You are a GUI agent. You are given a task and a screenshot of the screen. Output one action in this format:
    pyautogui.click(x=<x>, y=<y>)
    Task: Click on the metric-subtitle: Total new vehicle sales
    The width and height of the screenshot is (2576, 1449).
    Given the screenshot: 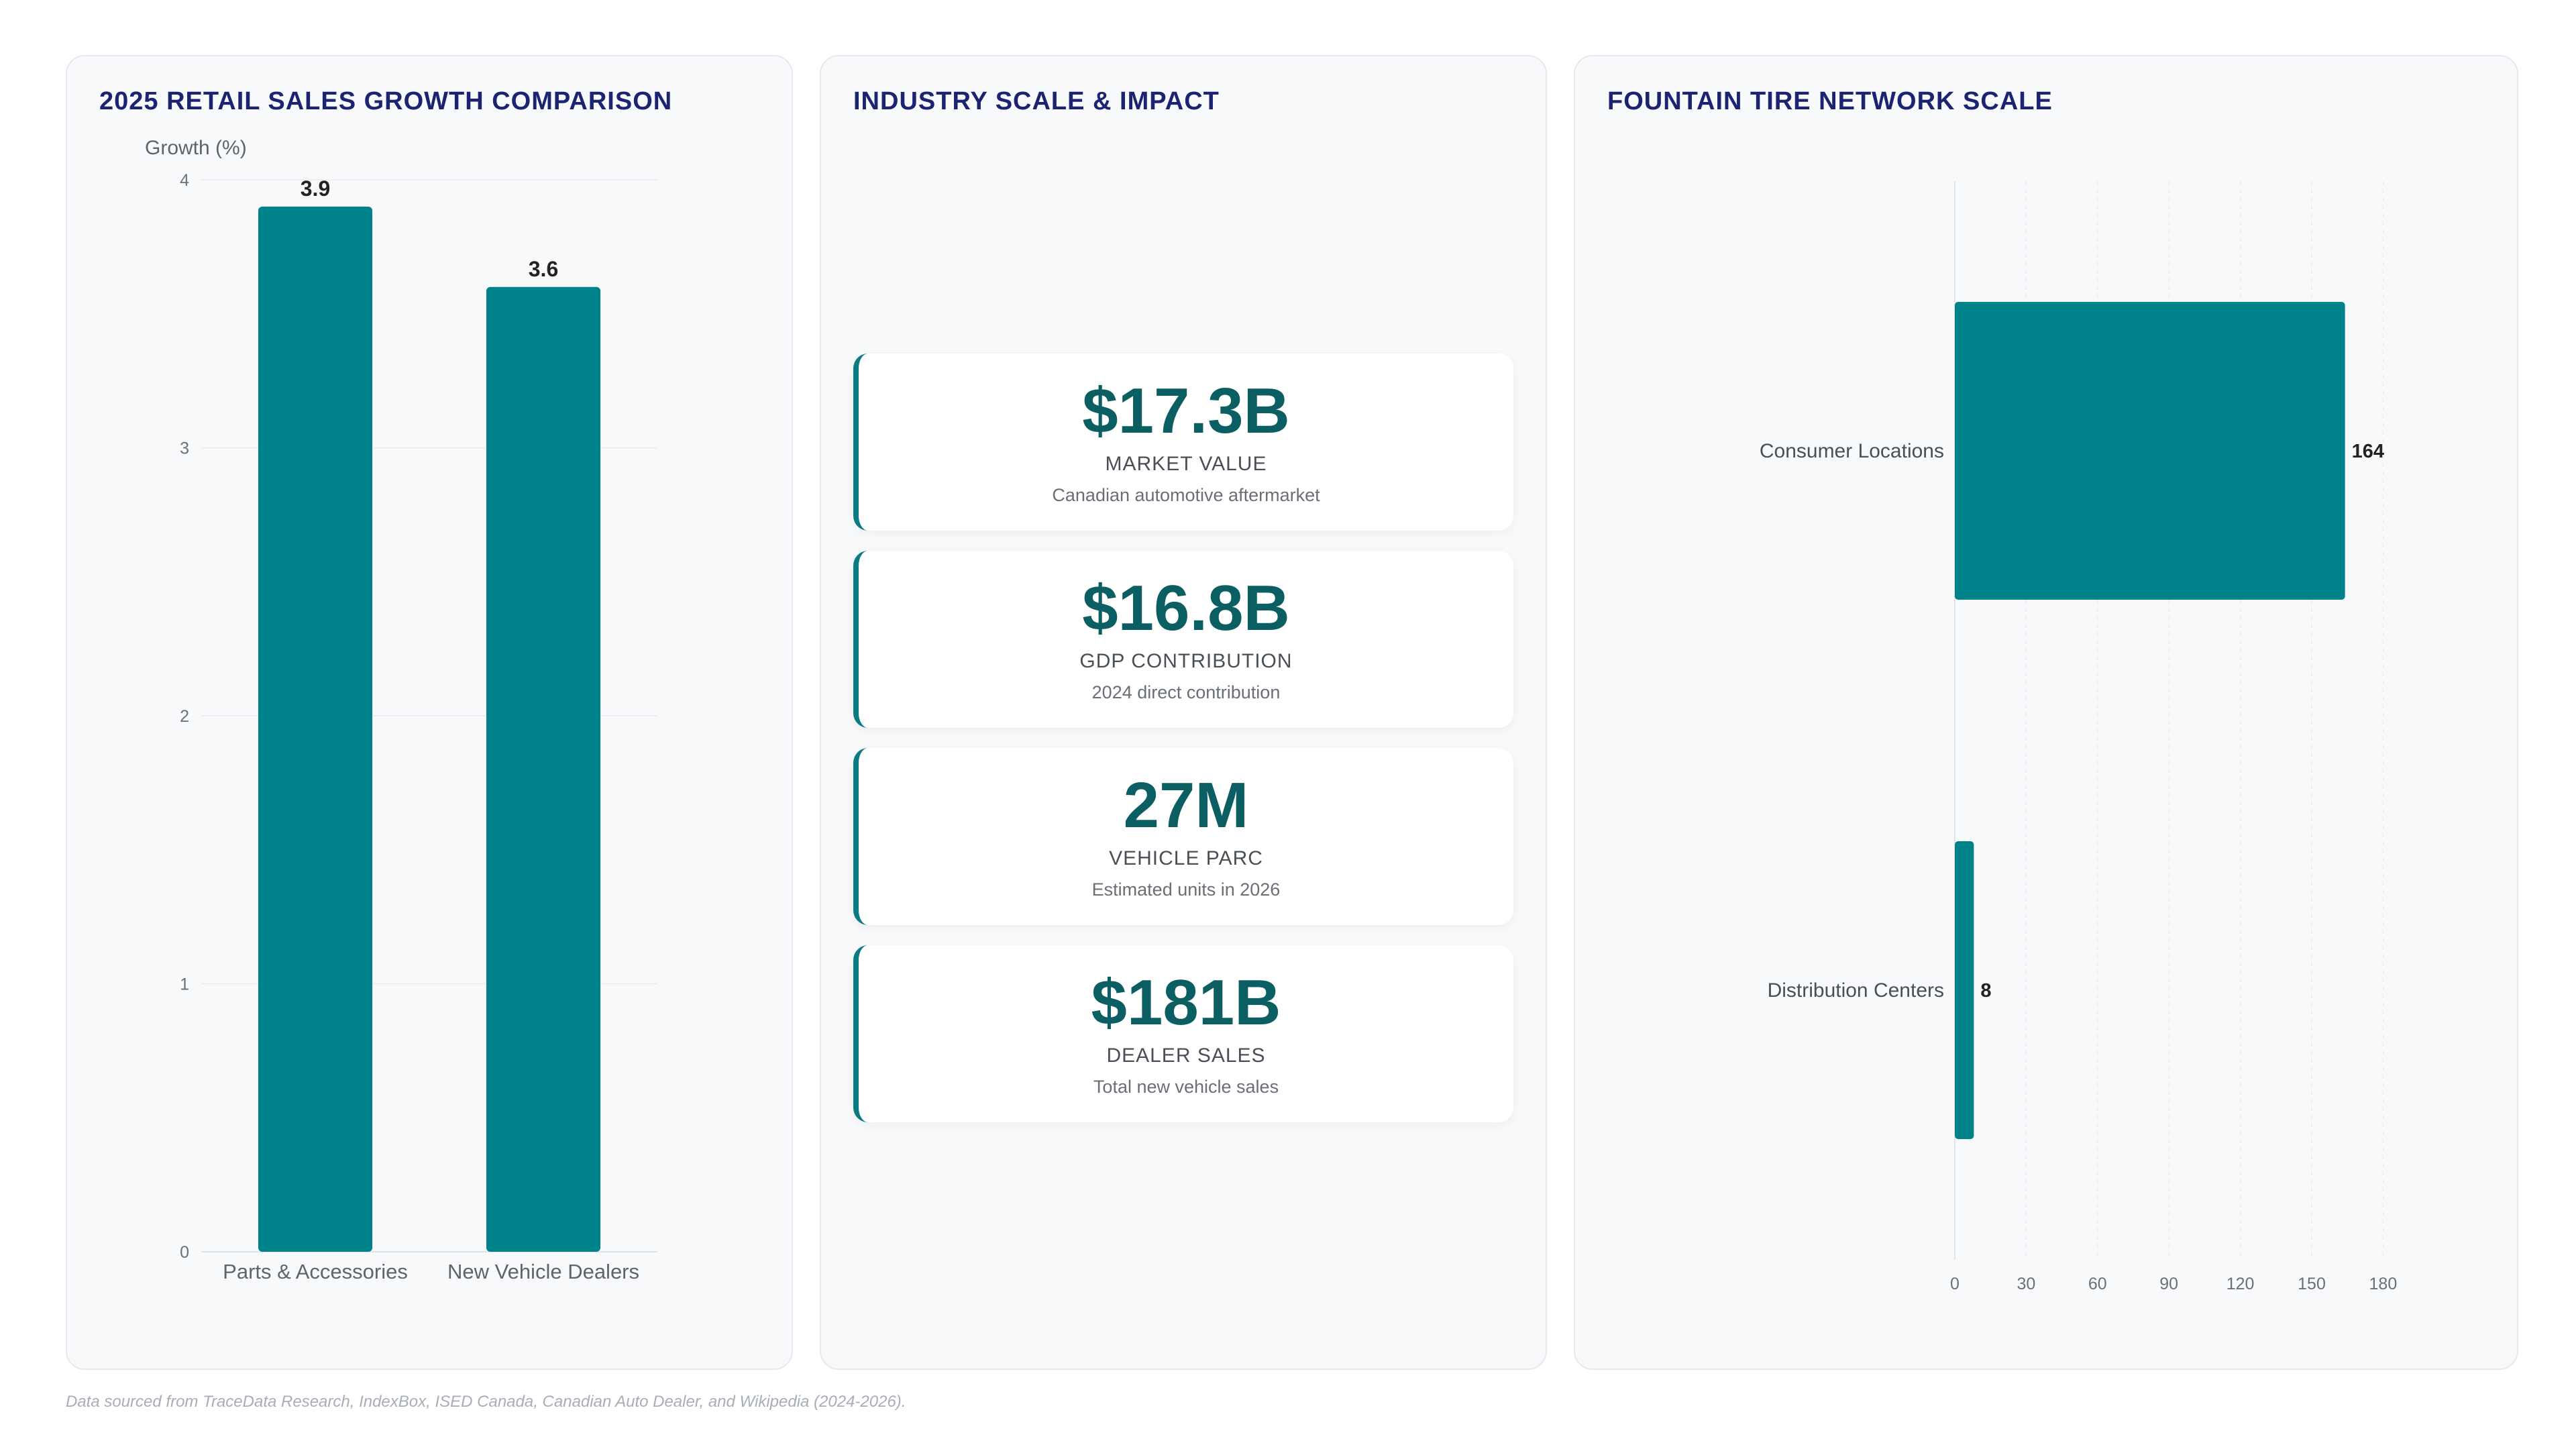 What is the action you would take?
    pyautogui.click(x=1186, y=1087)
    